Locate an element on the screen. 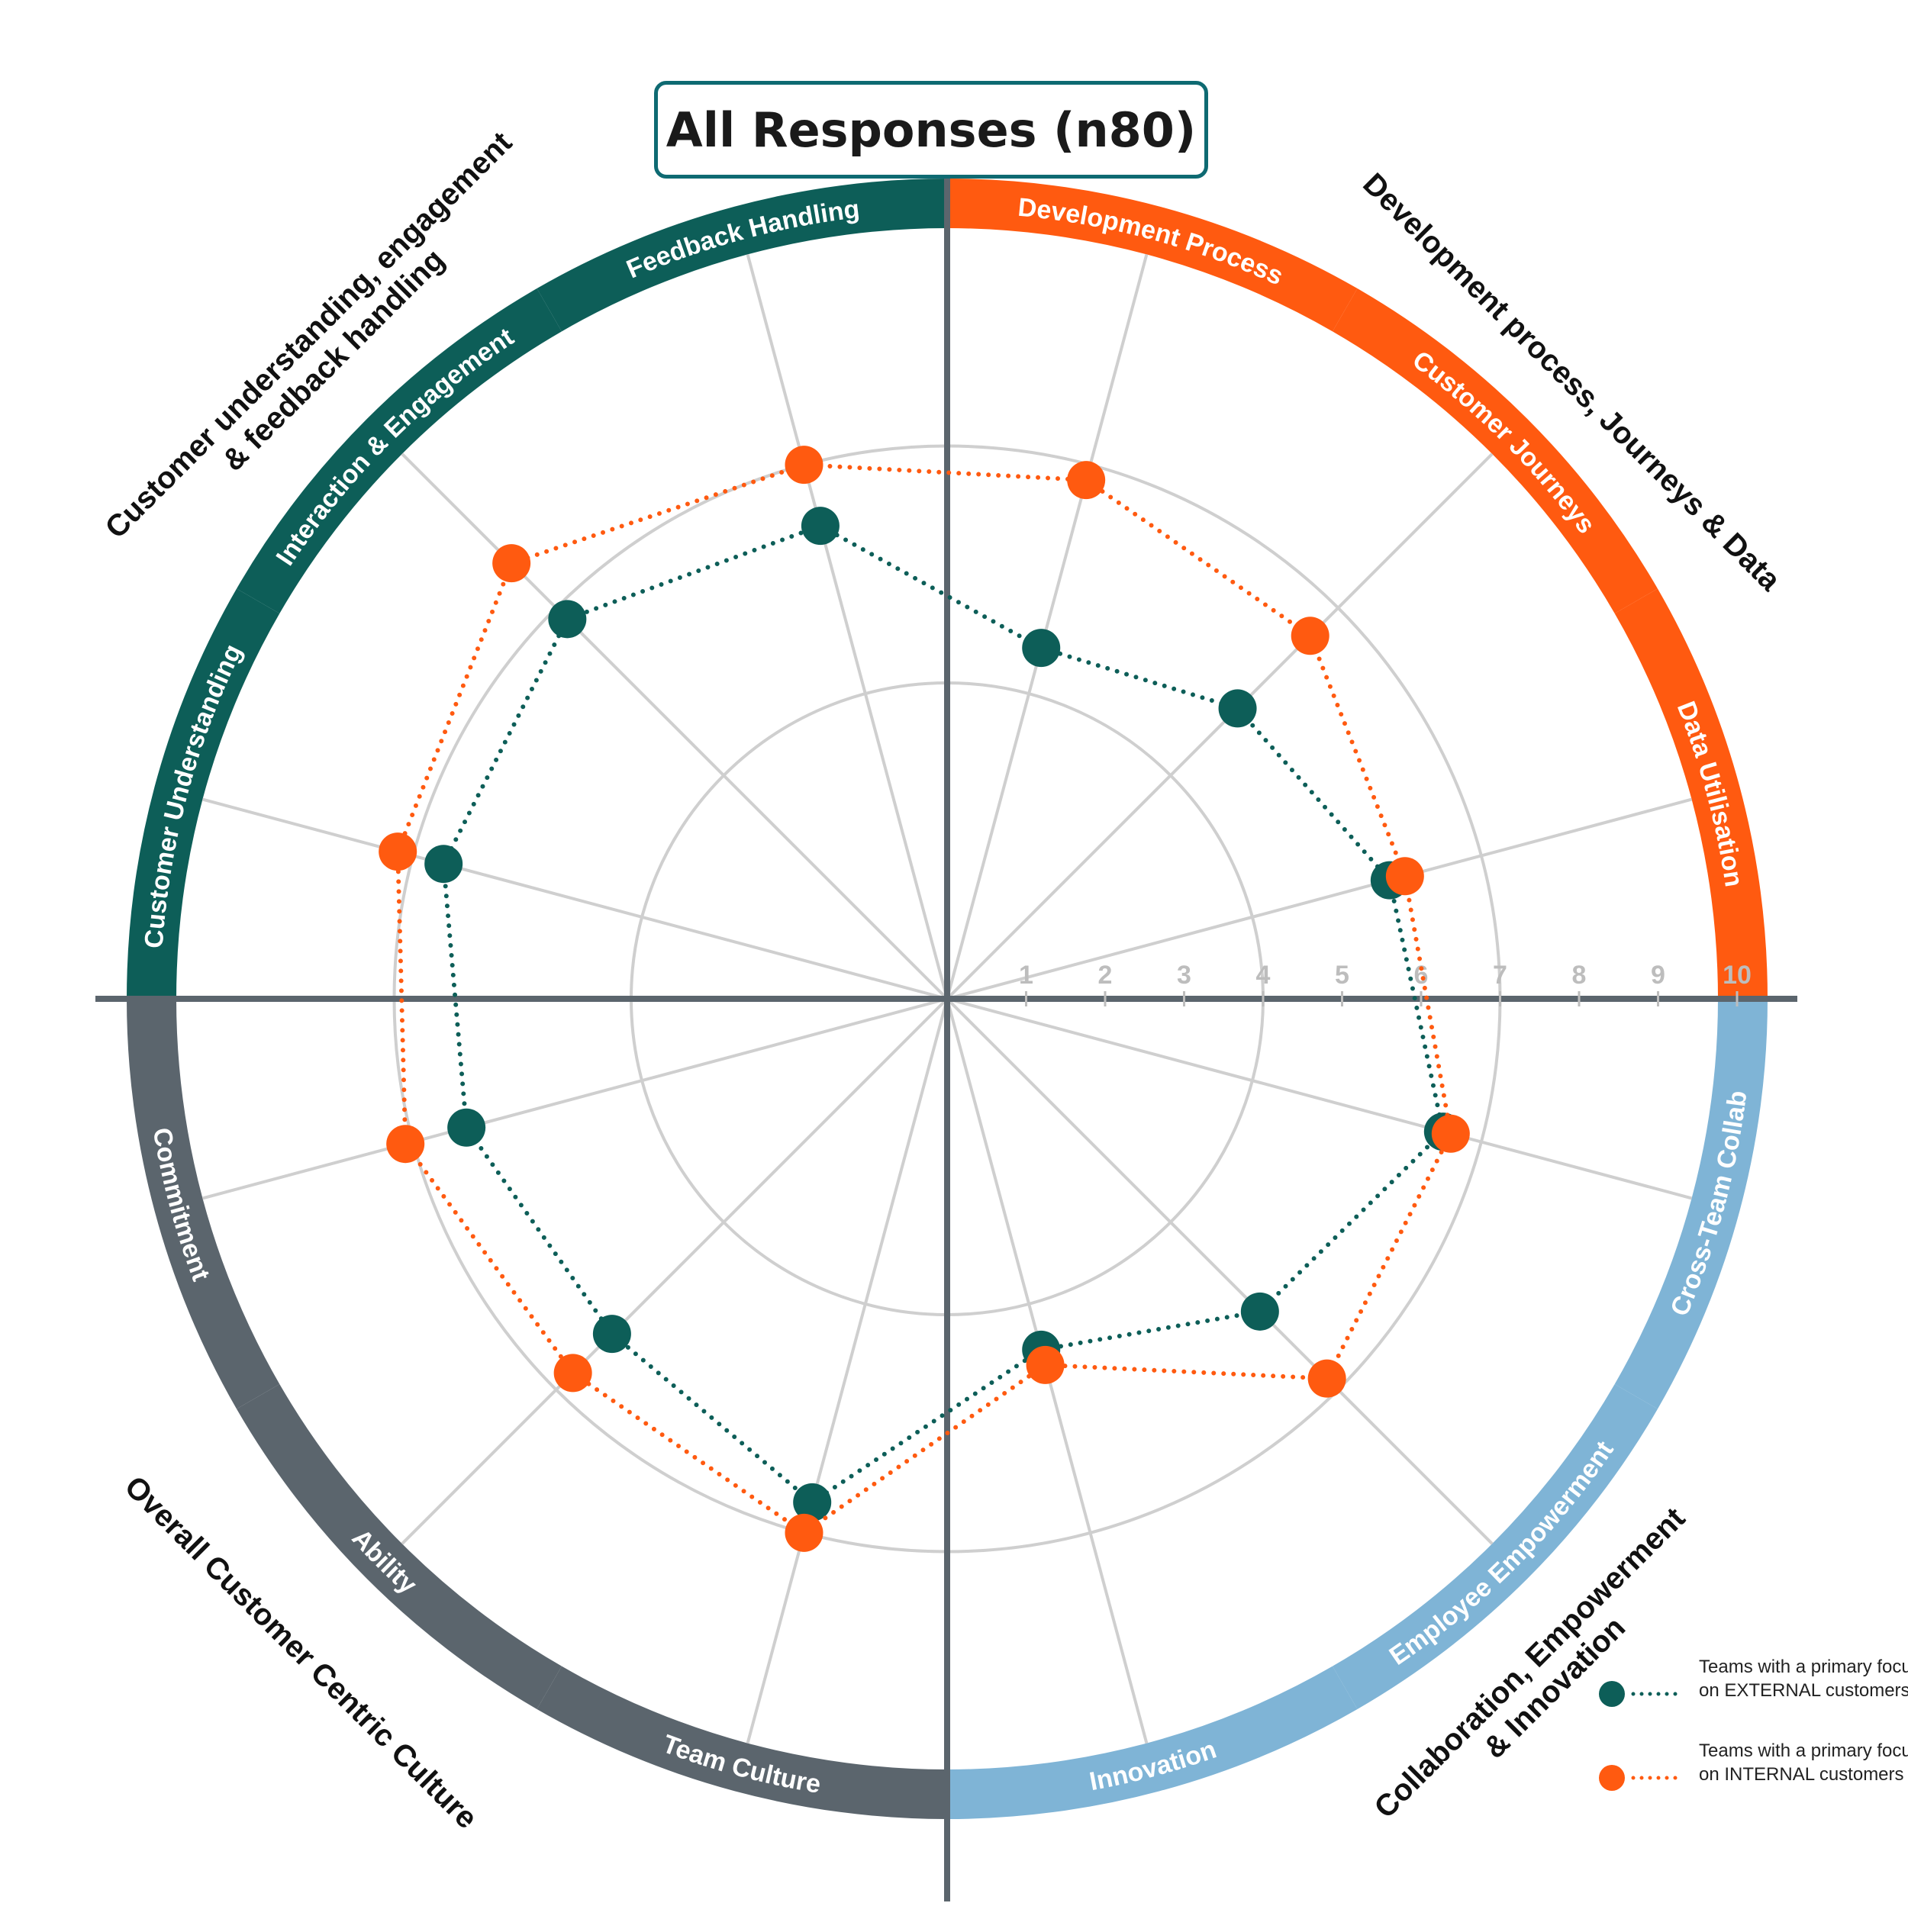 This screenshot has width=1908, height=1932. tick-label: 4 is located at coordinates (1264, 975).